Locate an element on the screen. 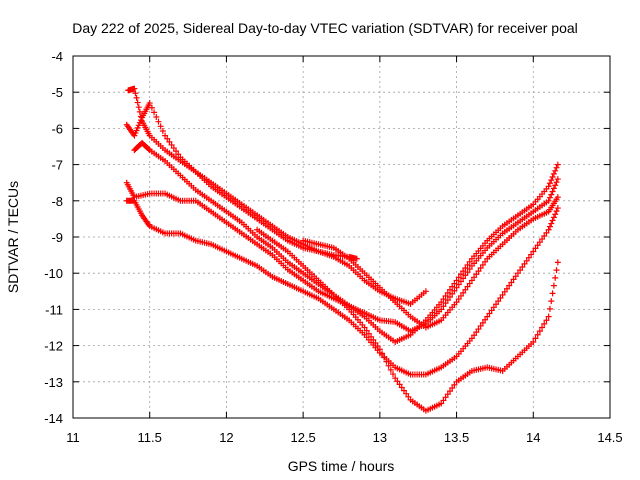  x-tick-label: 13 is located at coordinates (380, 437).